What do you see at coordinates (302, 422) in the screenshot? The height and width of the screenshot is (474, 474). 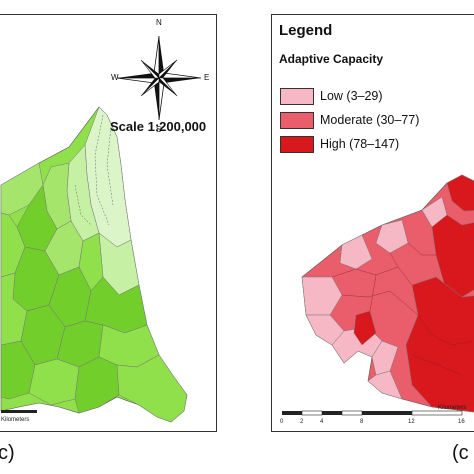 I see `scalebar-tick-2: 2` at bounding box center [302, 422].